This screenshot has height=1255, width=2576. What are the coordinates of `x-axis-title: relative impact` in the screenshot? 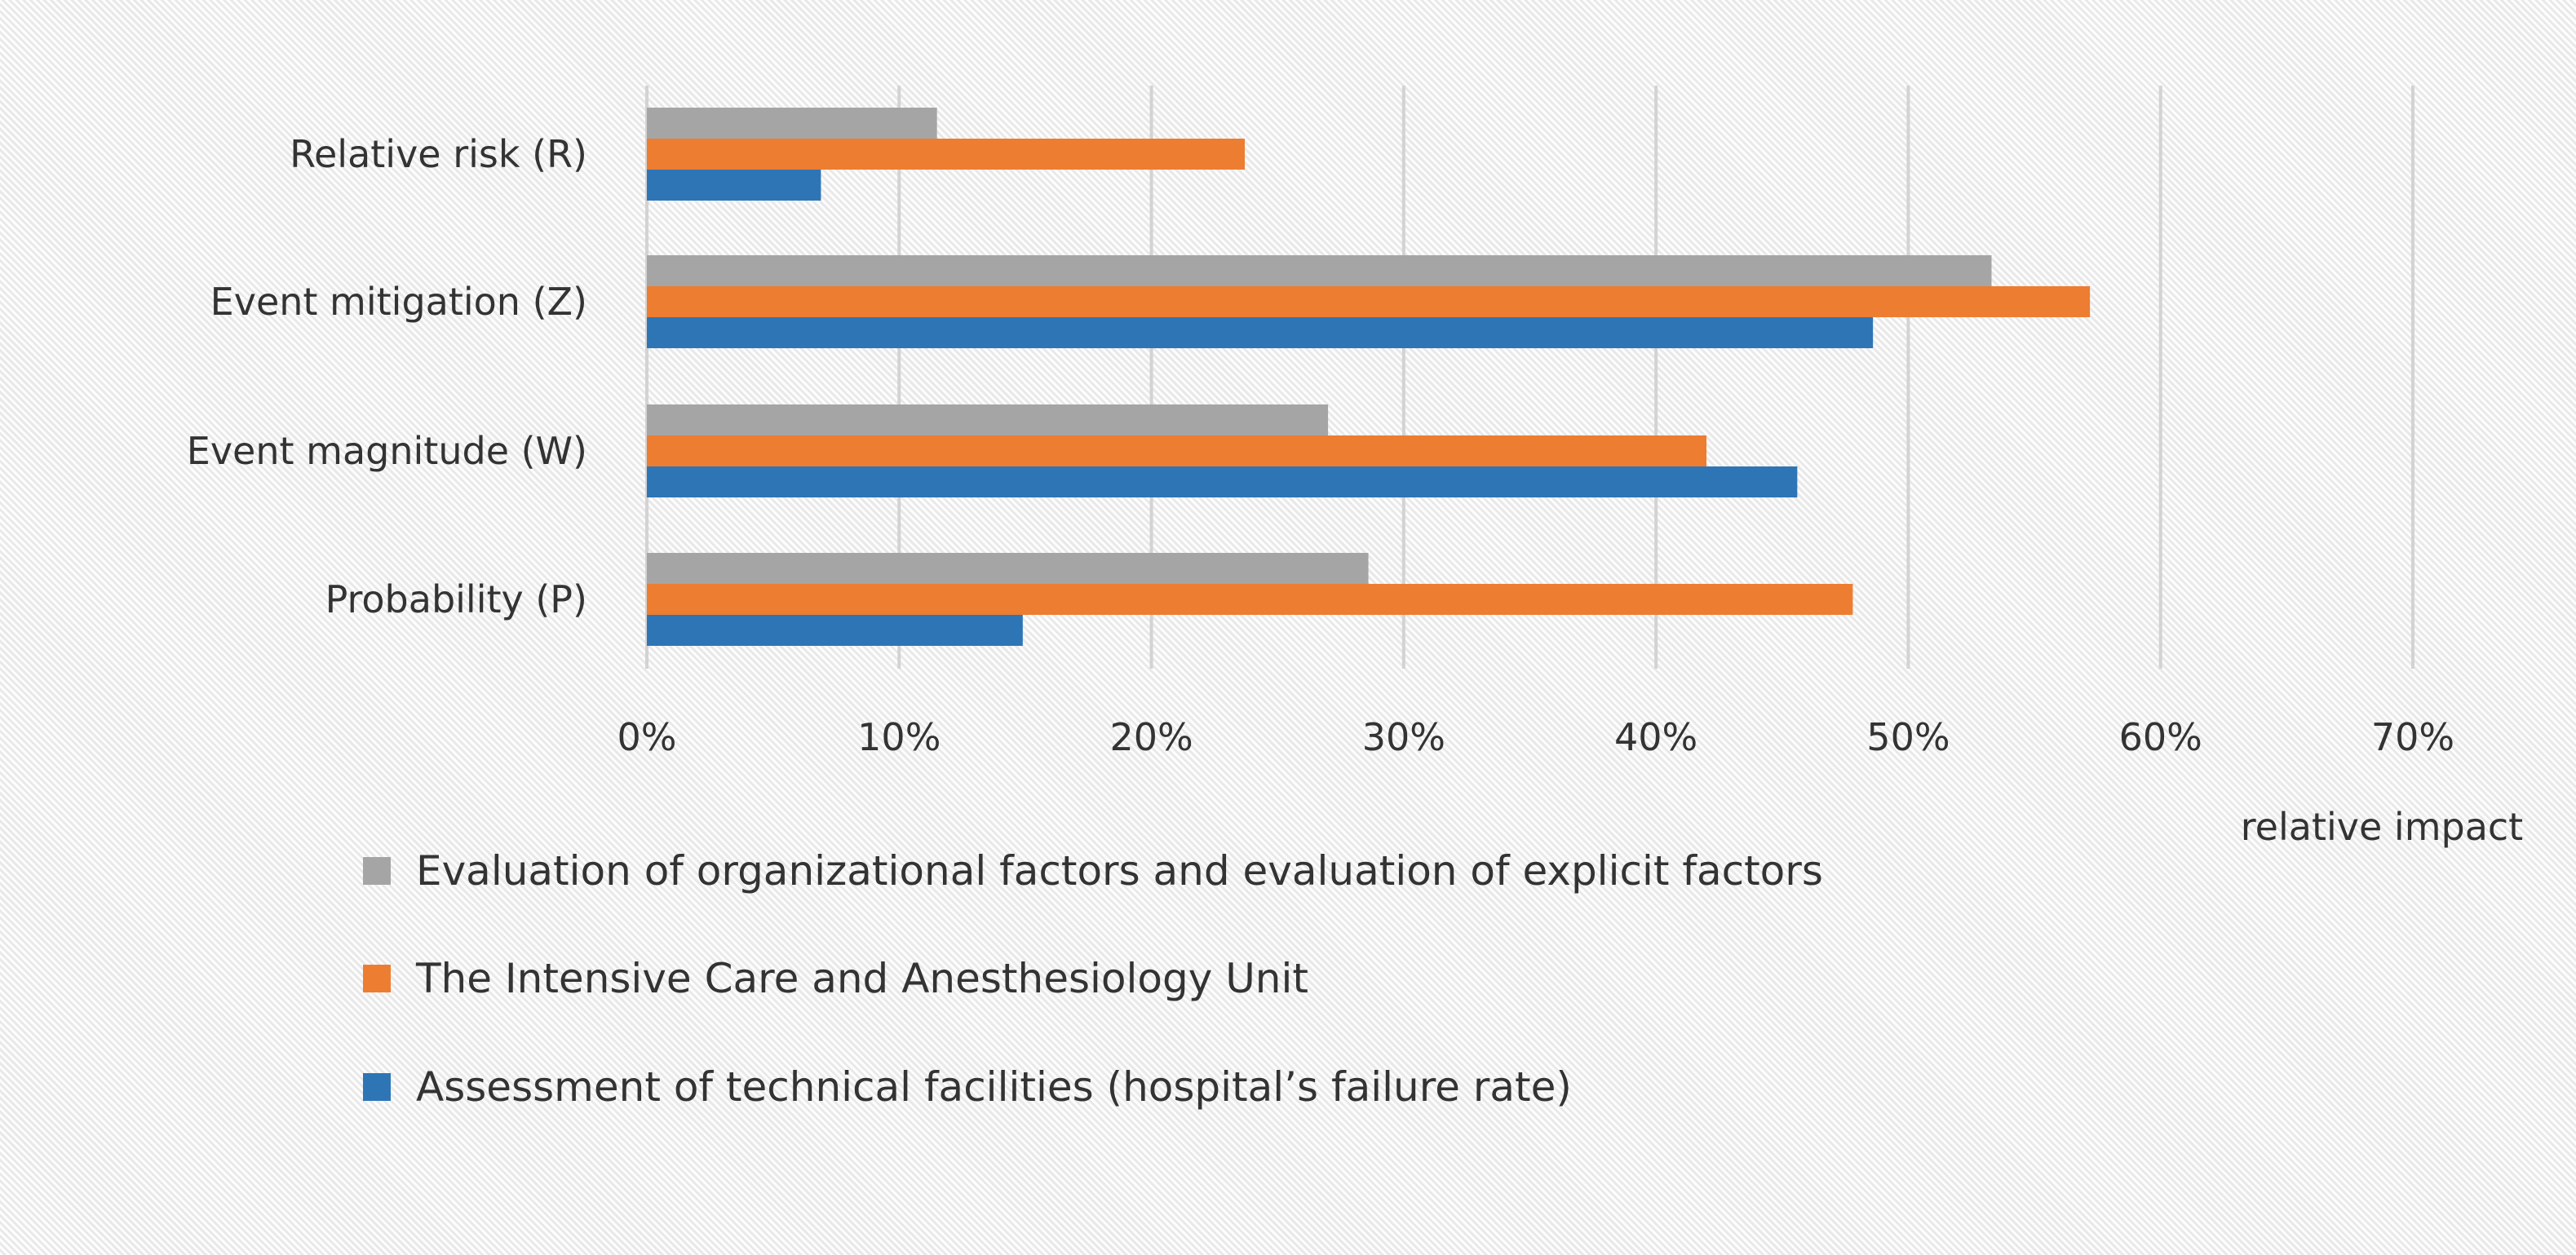 It's located at (2382, 827).